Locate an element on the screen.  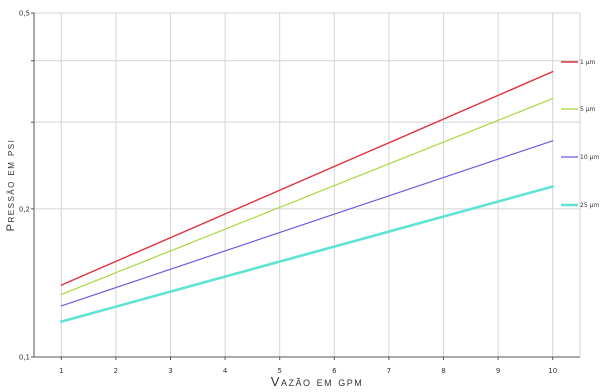
x-tick-label: 6 is located at coordinates (334, 371).